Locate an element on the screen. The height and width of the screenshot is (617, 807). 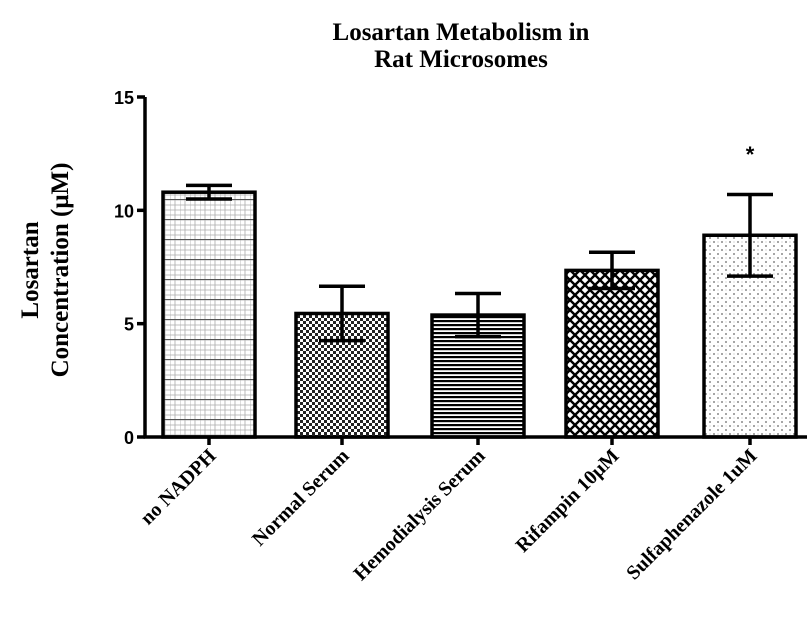
annotations: * is located at coordinates (750, 154).